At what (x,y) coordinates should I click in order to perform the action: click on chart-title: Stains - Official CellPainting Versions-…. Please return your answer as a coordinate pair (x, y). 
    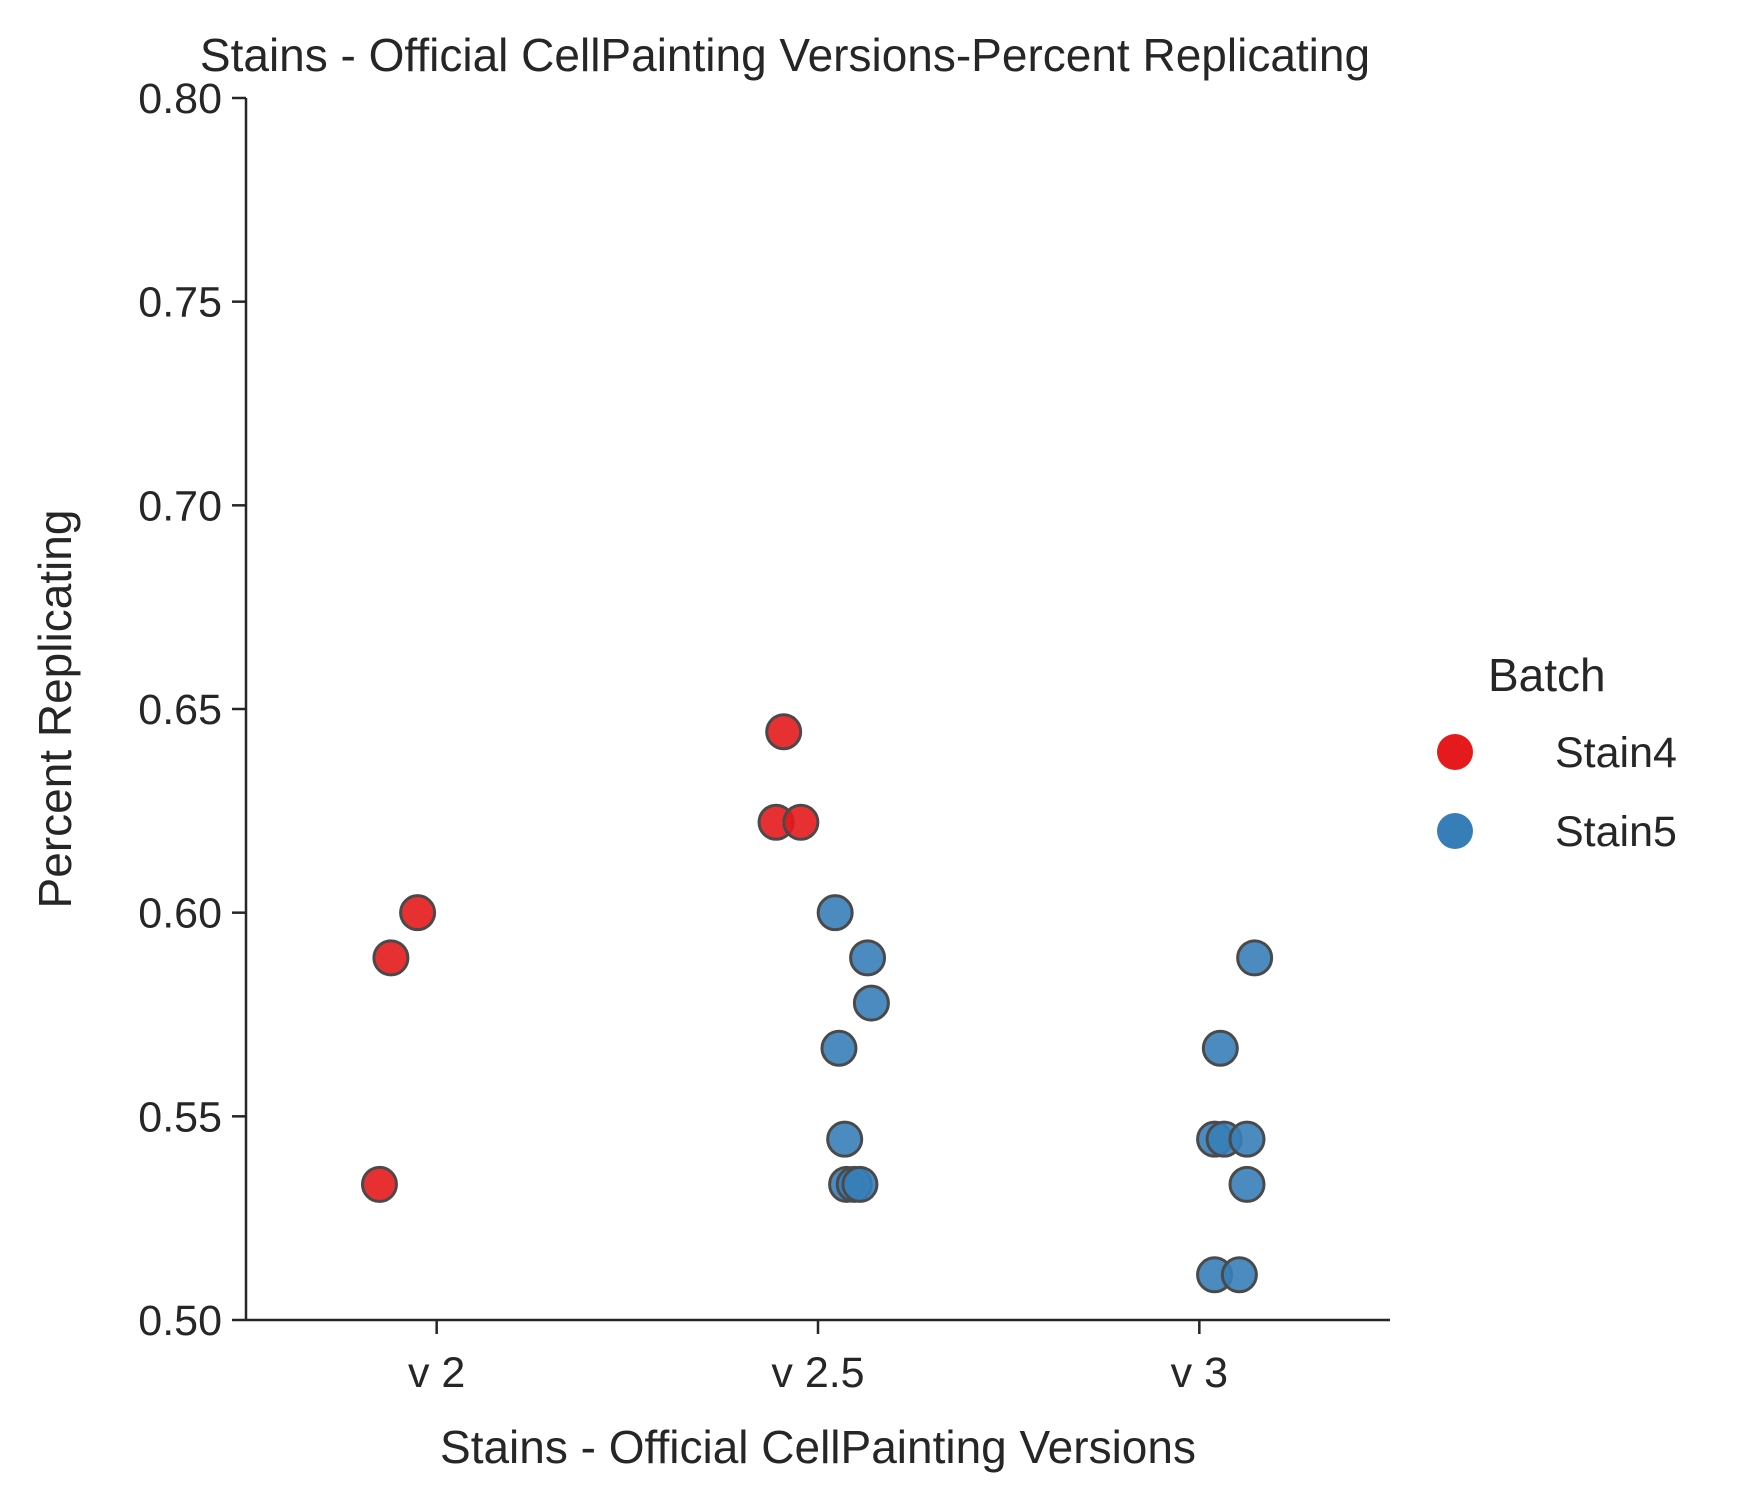
    Looking at the image, I should click on (785, 55).